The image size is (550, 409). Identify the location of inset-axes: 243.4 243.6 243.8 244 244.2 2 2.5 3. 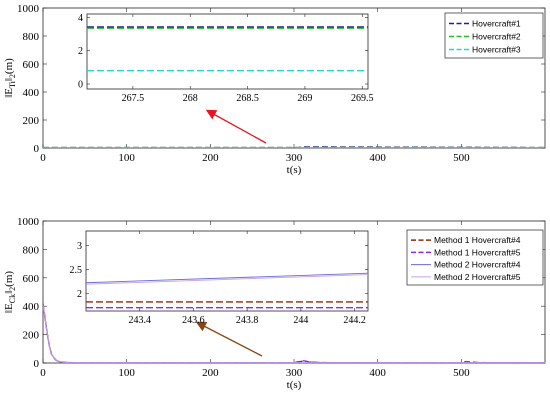
(219, 278).